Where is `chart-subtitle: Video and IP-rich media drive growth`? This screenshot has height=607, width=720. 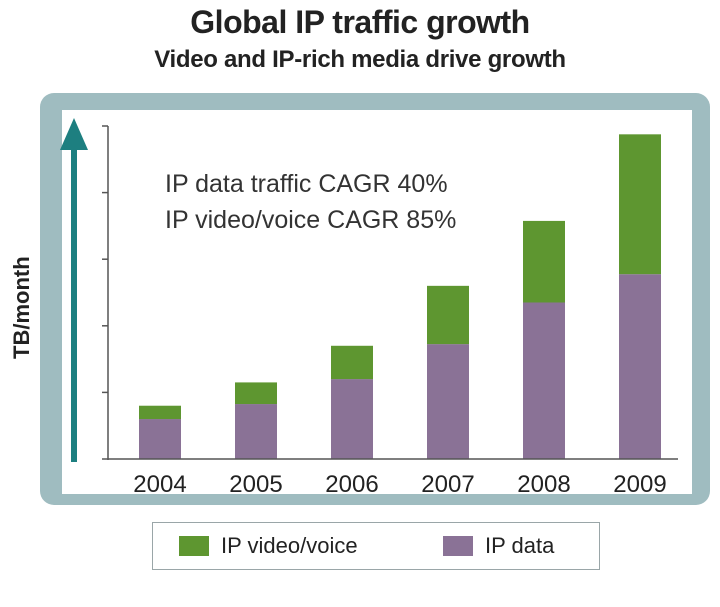 chart-subtitle: Video and IP-rich media drive growth is located at coordinates (360, 59).